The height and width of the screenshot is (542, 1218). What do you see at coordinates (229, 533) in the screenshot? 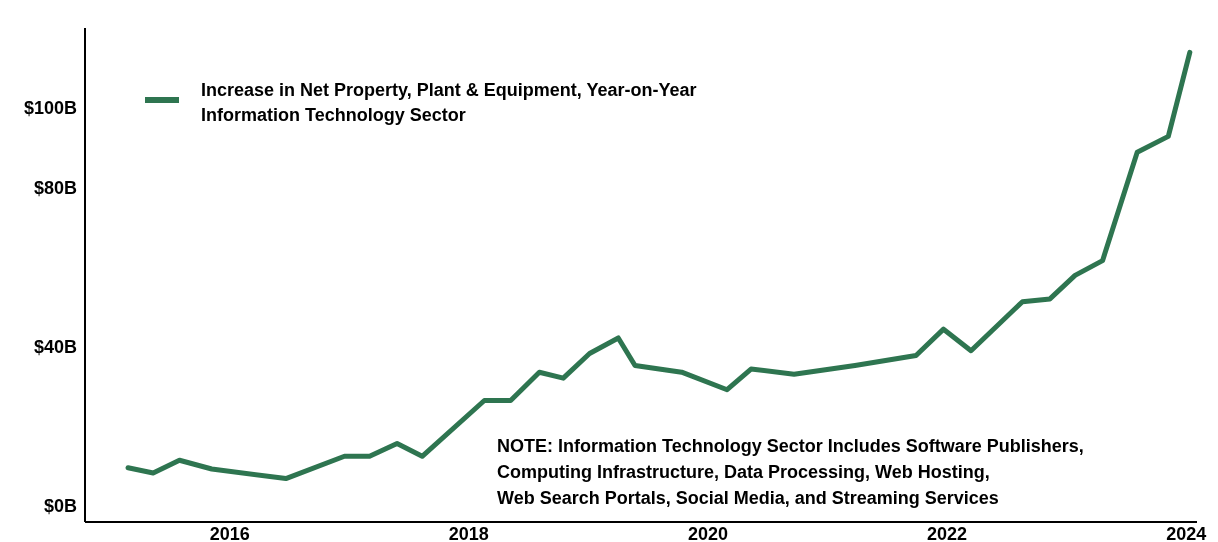
I see `x-tick-label: 2016` at bounding box center [229, 533].